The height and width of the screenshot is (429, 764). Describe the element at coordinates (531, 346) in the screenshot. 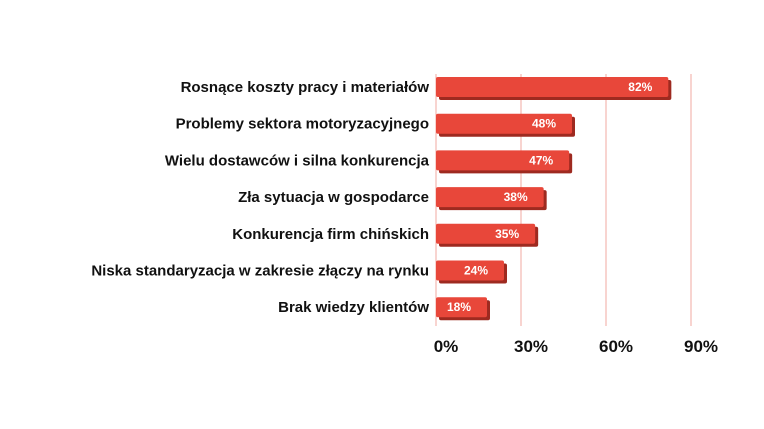

I see `x-tick-label: 30%` at that location.